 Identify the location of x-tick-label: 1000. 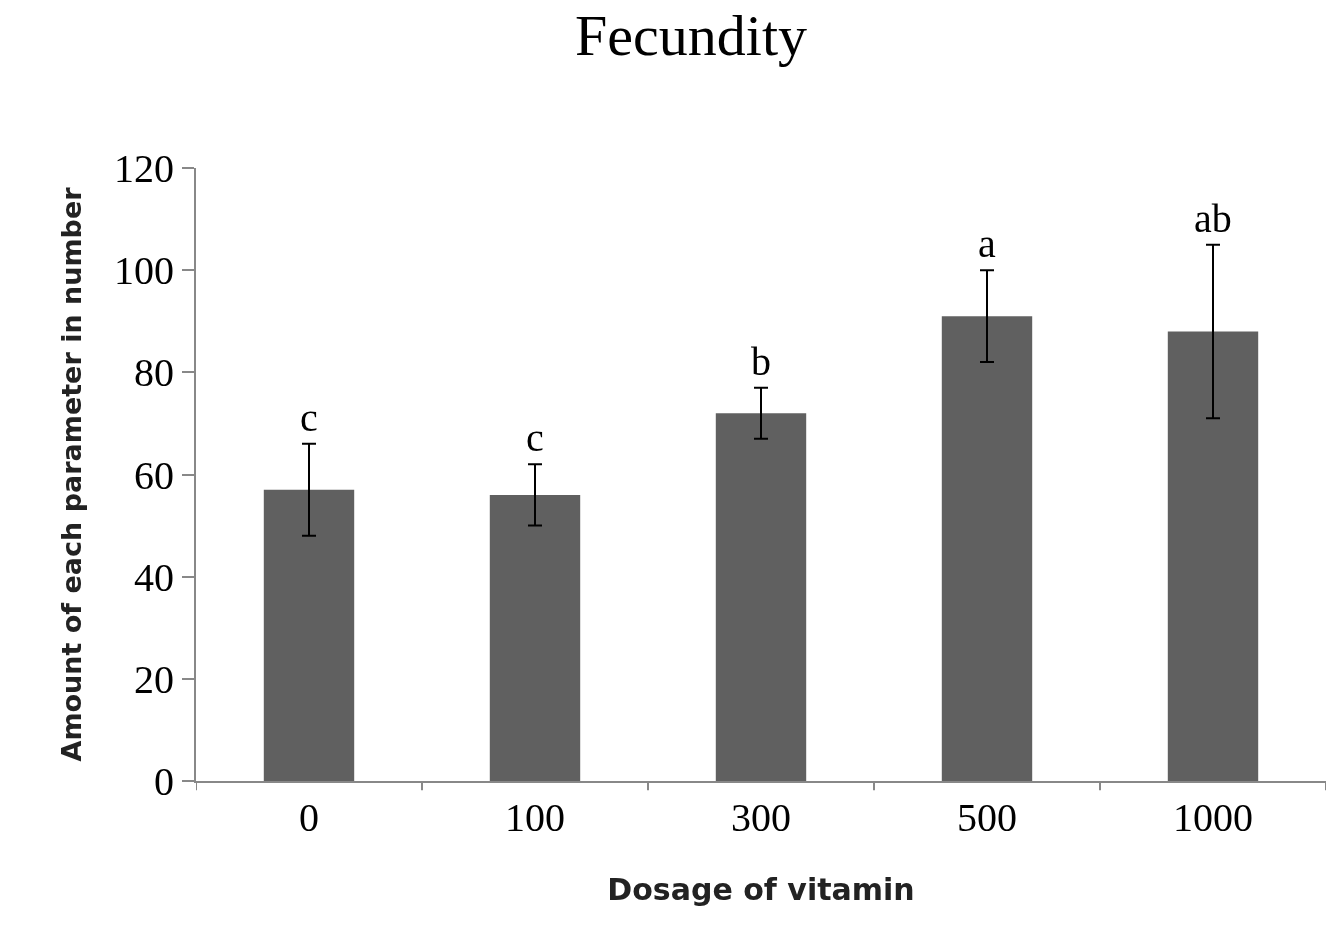
(1213, 817).